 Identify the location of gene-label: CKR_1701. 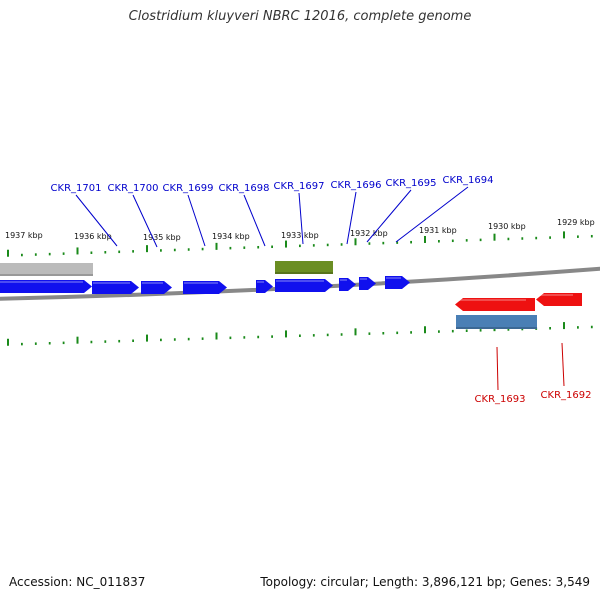
(76, 188).